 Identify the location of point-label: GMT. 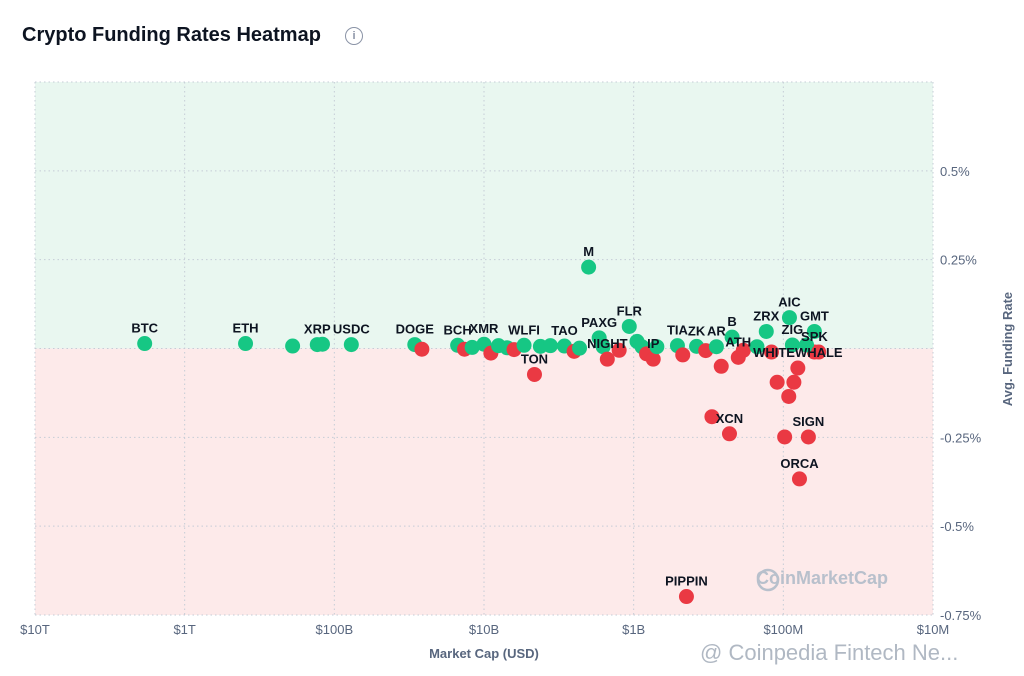
(814, 315).